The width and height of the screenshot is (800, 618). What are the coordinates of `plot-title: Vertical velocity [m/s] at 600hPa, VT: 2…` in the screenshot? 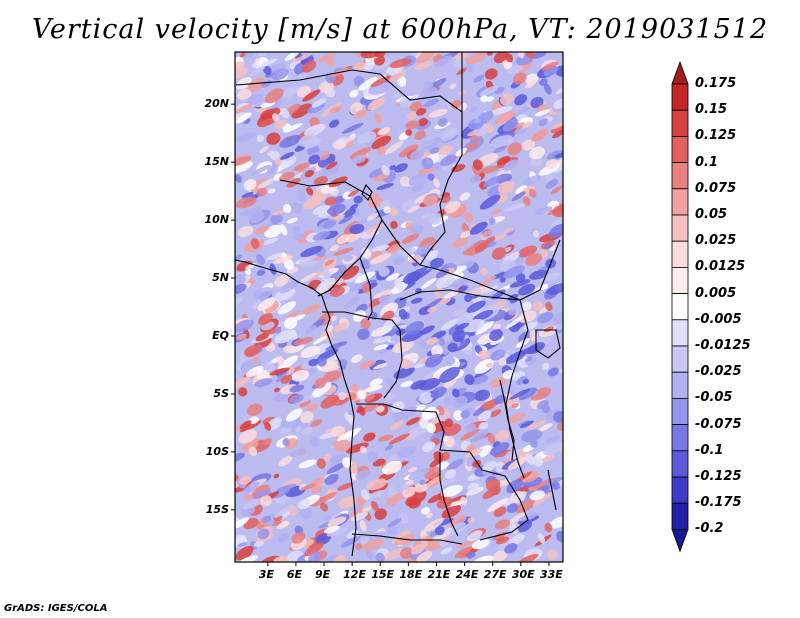 It's located at (400, 29).